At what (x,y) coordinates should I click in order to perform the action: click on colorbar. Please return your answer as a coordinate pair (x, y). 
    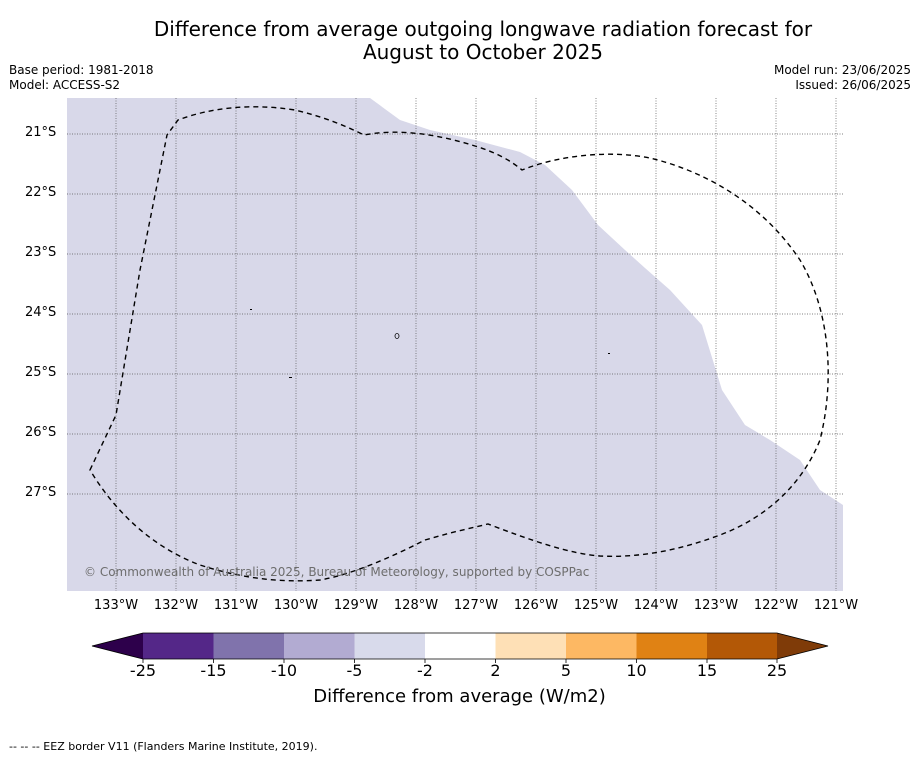
    Looking at the image, I should click on (460, 647).